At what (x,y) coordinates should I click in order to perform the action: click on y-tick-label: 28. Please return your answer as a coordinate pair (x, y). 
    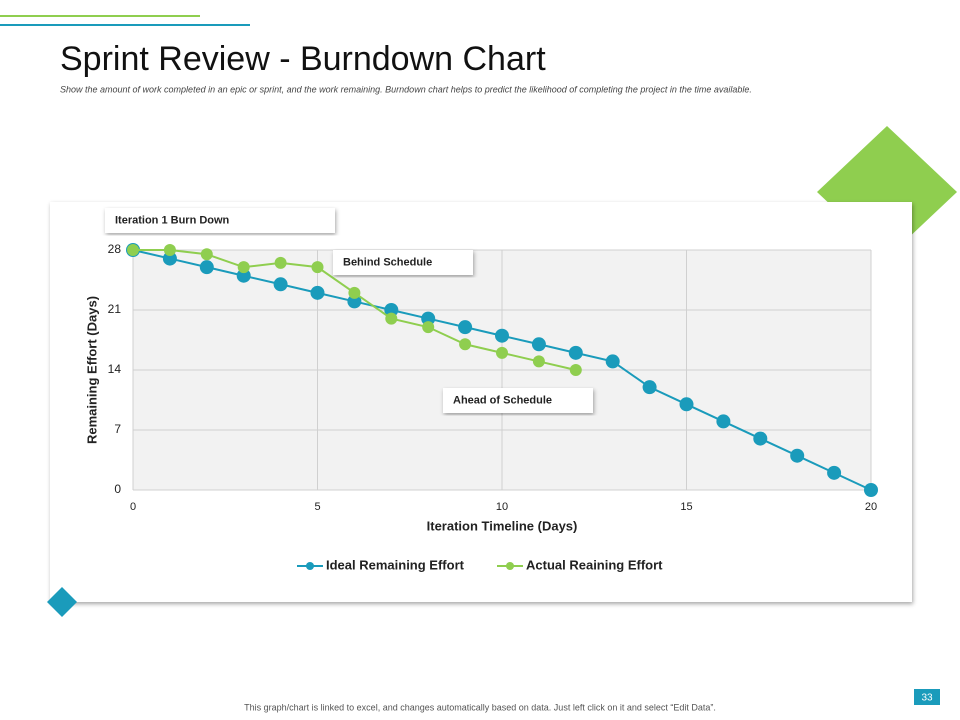
    Looking at the image, I should click on (115, 249).